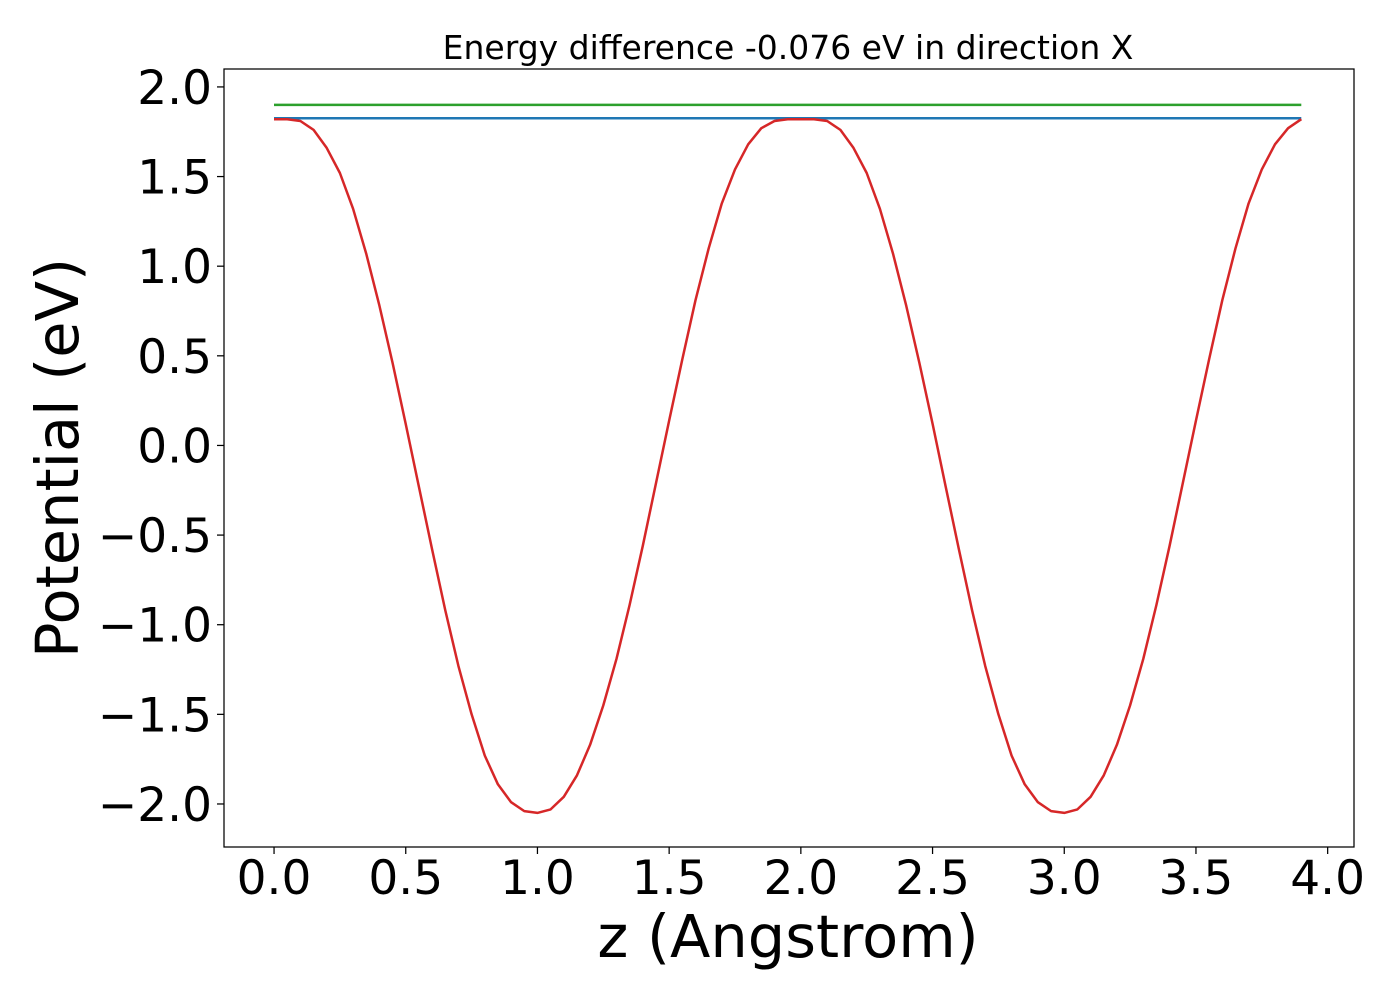  I want to click on y-tick-label: 1.0, so click(174, 267).